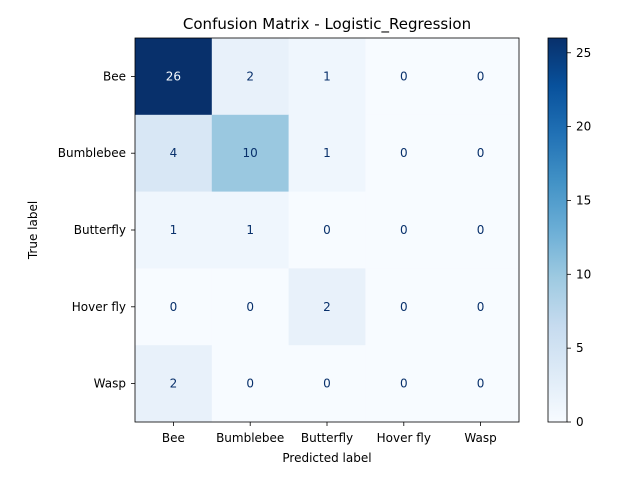 The image size is (640, 480). Describe the element at coordinates (583, 53) in the screenshot. I see `colorbar-tick-label: 25` at that location.